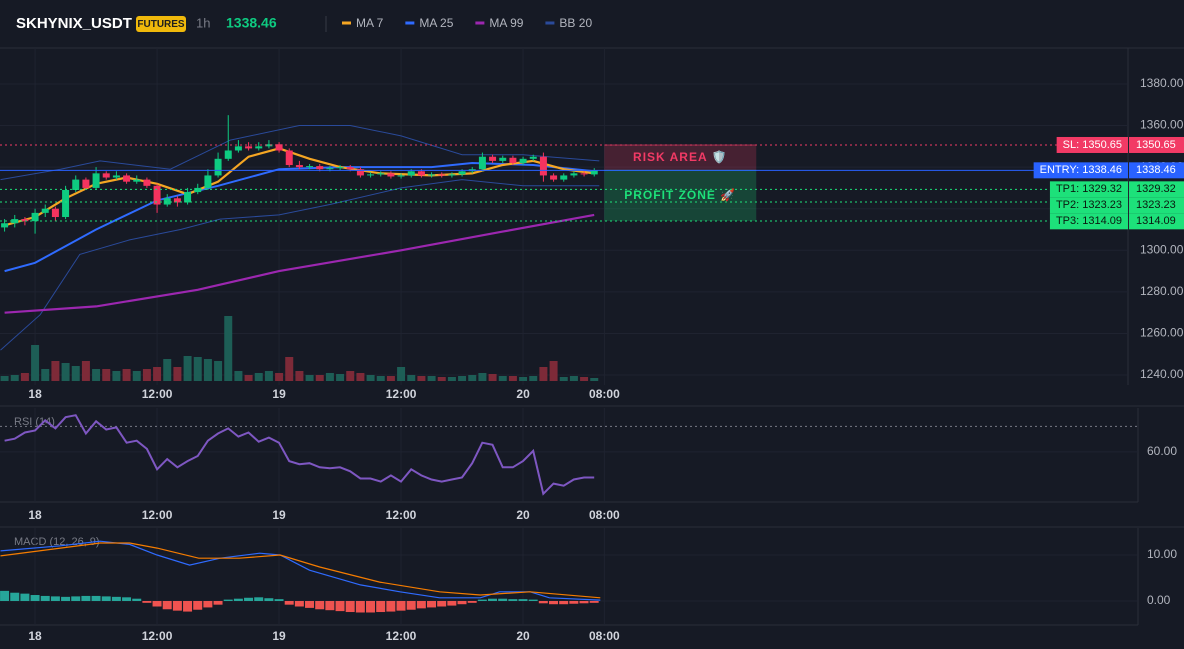  What do you see at coordinates (523, 515) in the screenshot?
I see `x-tick-label: 20` at bounding box center [523, 515].